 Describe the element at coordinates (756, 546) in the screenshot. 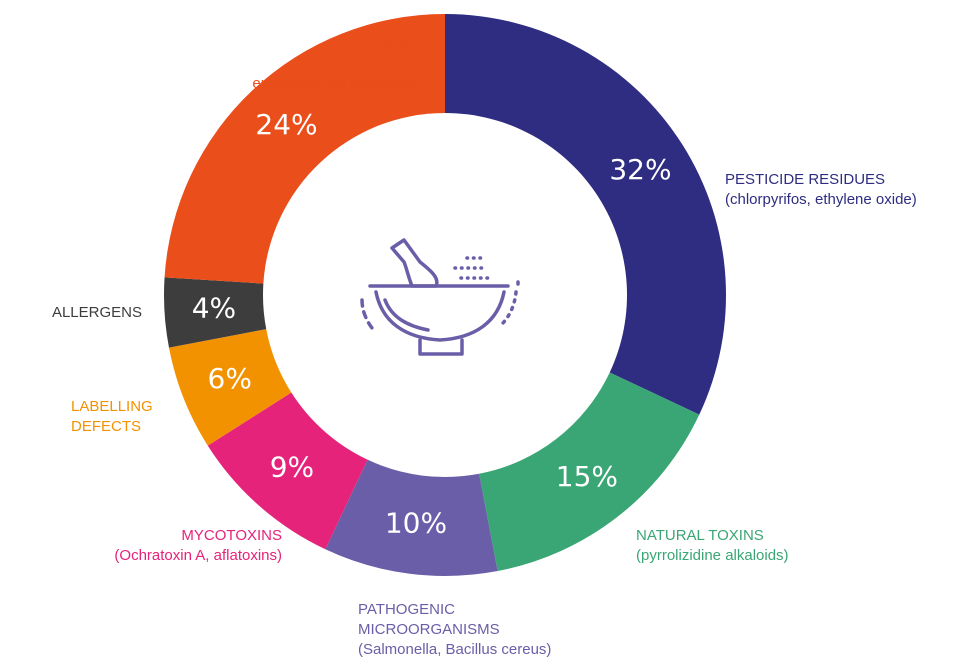

I see `category-label: NATURAL TOXINS (pyrrolizidine alkaloids)` at that location.